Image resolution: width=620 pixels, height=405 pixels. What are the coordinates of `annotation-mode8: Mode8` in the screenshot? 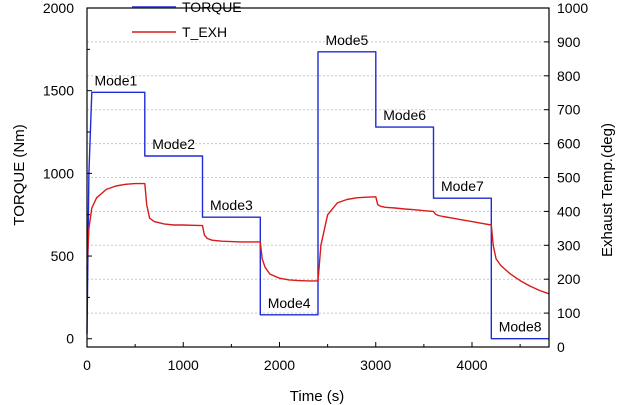 It's located at (520, 327).